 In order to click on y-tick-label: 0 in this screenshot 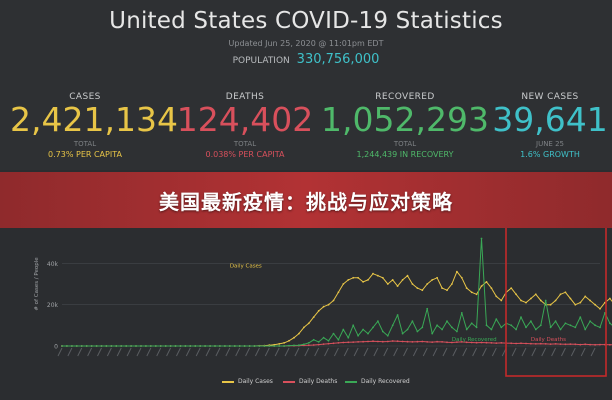, I will do `click(56, 347)`.